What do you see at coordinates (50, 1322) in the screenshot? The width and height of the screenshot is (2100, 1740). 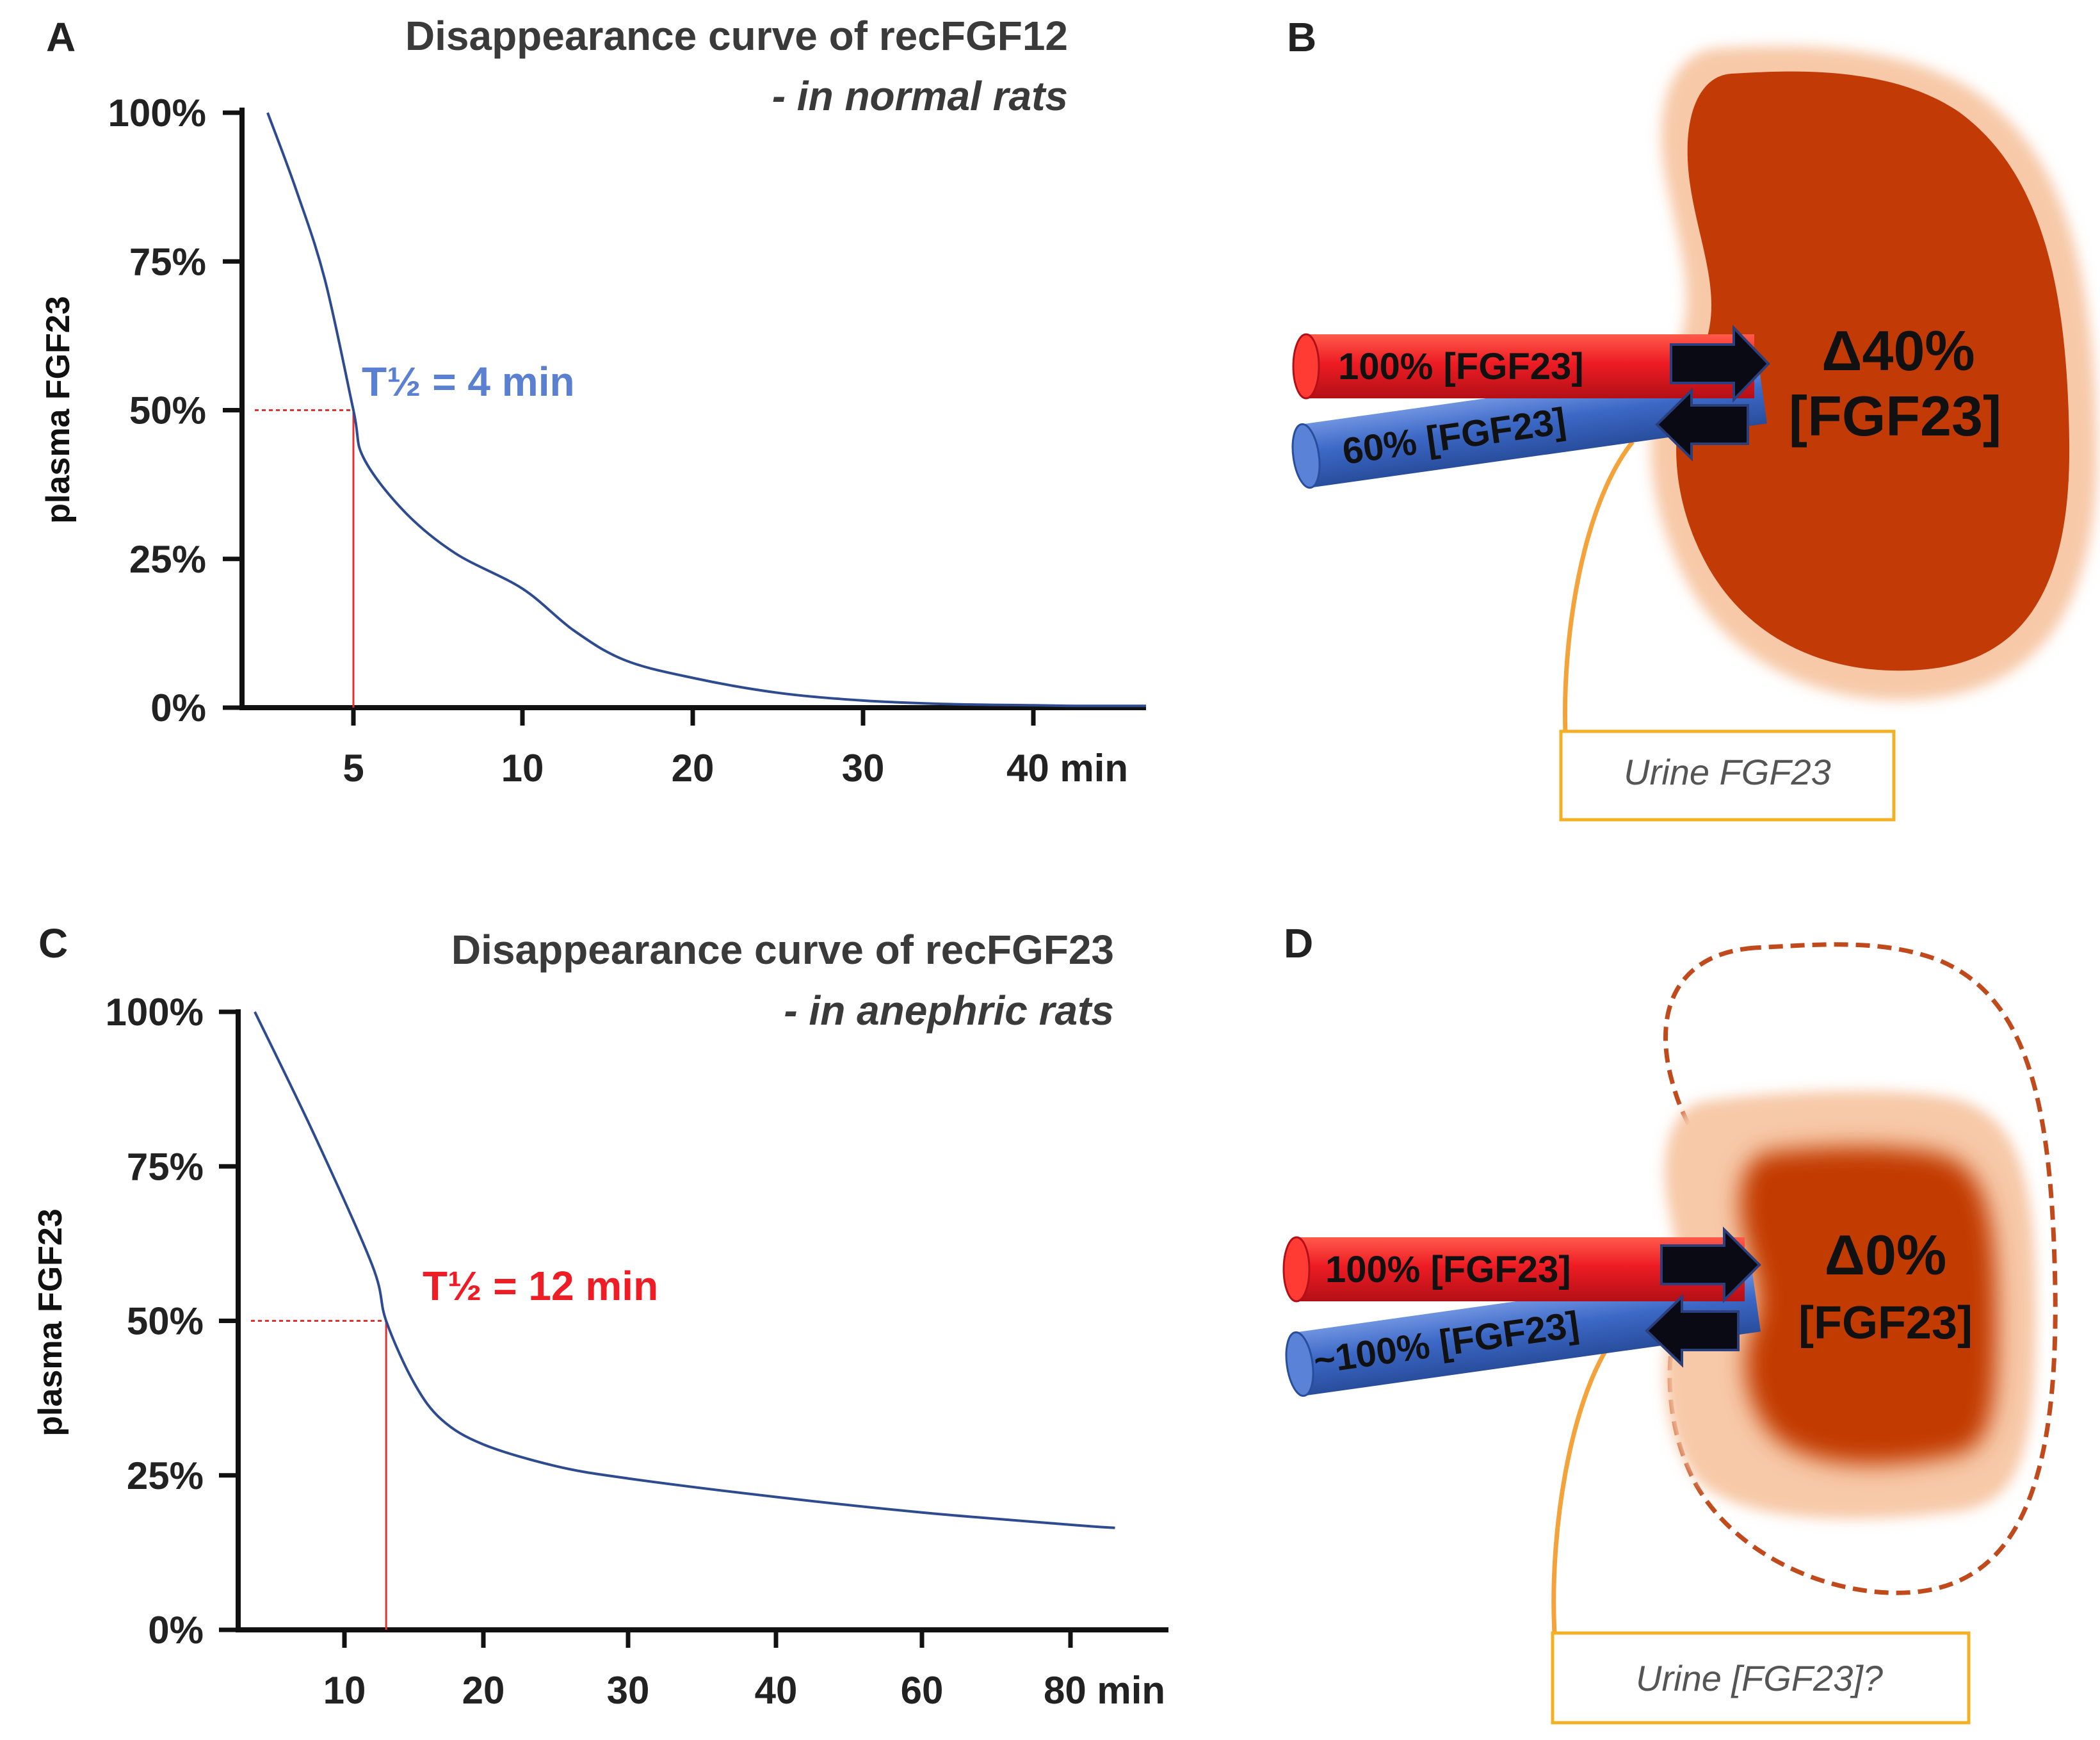 I see `chart-c-ylabel: plasma FGF23` at bounding box center [50, 1322].